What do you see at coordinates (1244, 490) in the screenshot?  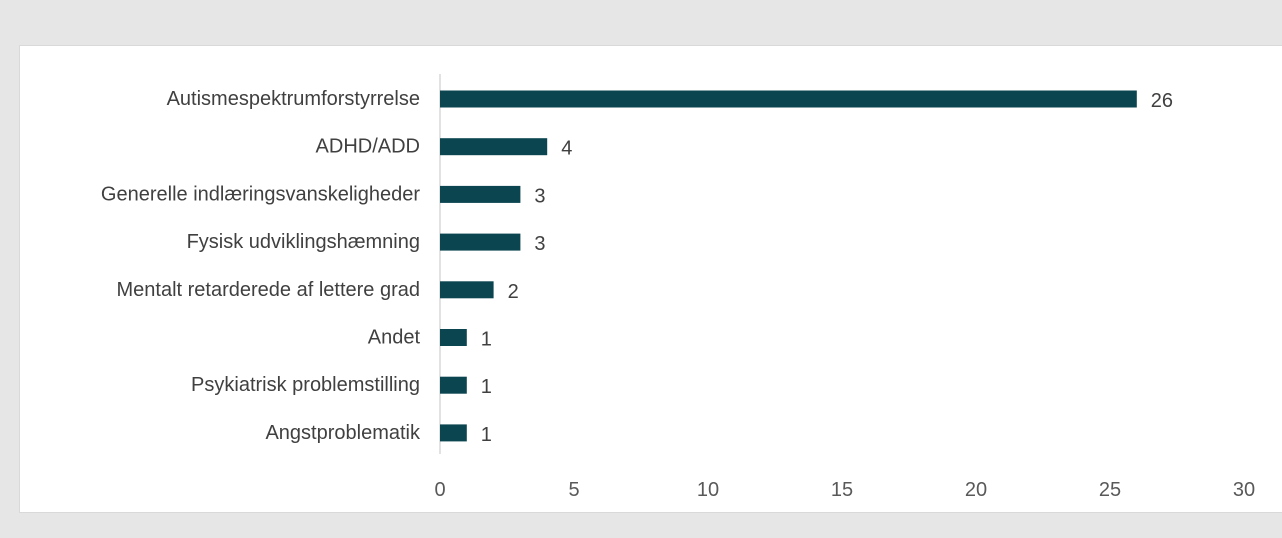 I see `x-tick-label: 30` at bounding box center [1244, 490].